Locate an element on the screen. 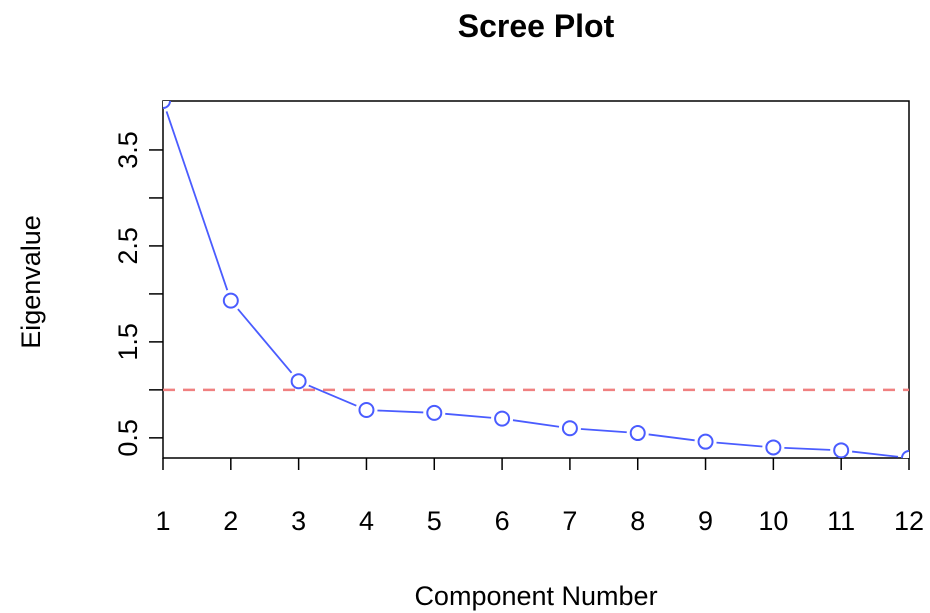  y-tick-label: 0.5 is located at coordinates (128, 438).